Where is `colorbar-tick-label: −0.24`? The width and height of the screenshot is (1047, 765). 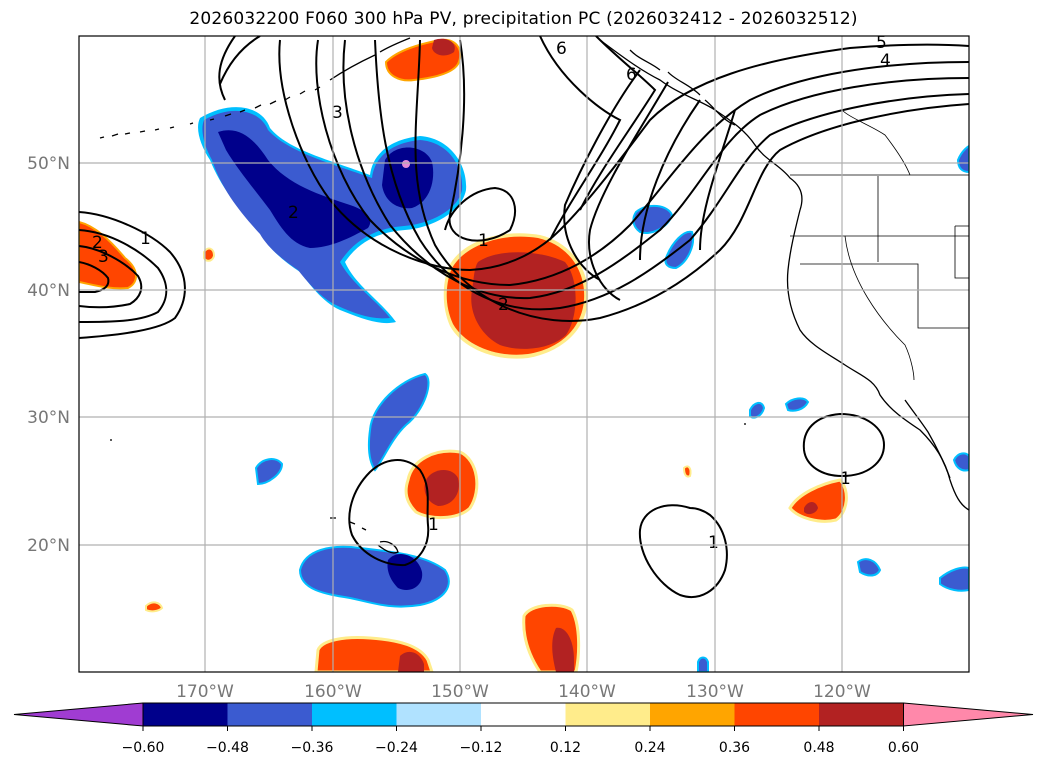 colorbar-tick-label: −0.24 is located at coordinates (396, 748).